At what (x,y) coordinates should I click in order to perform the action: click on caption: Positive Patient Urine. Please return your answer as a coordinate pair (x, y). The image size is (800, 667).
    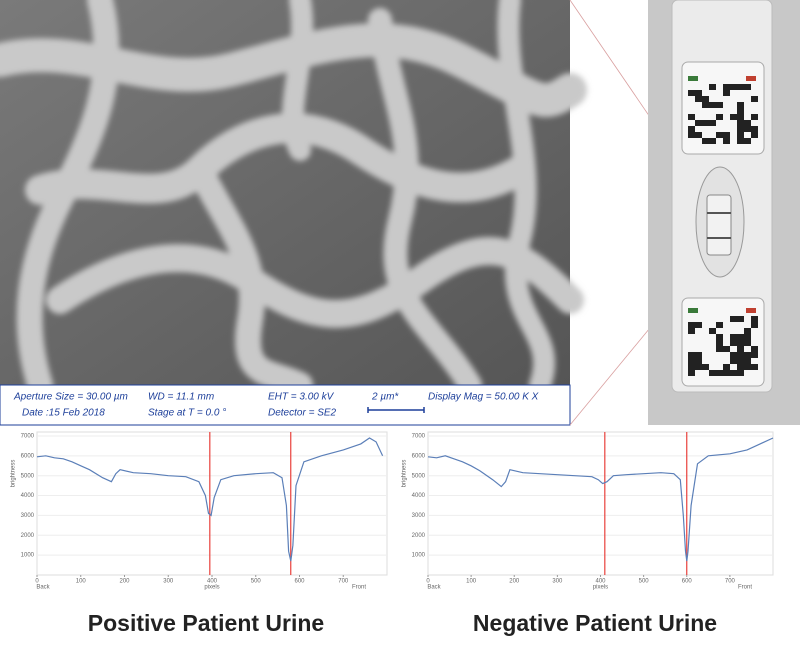
    Looking at the image, I should click on (206, 623).